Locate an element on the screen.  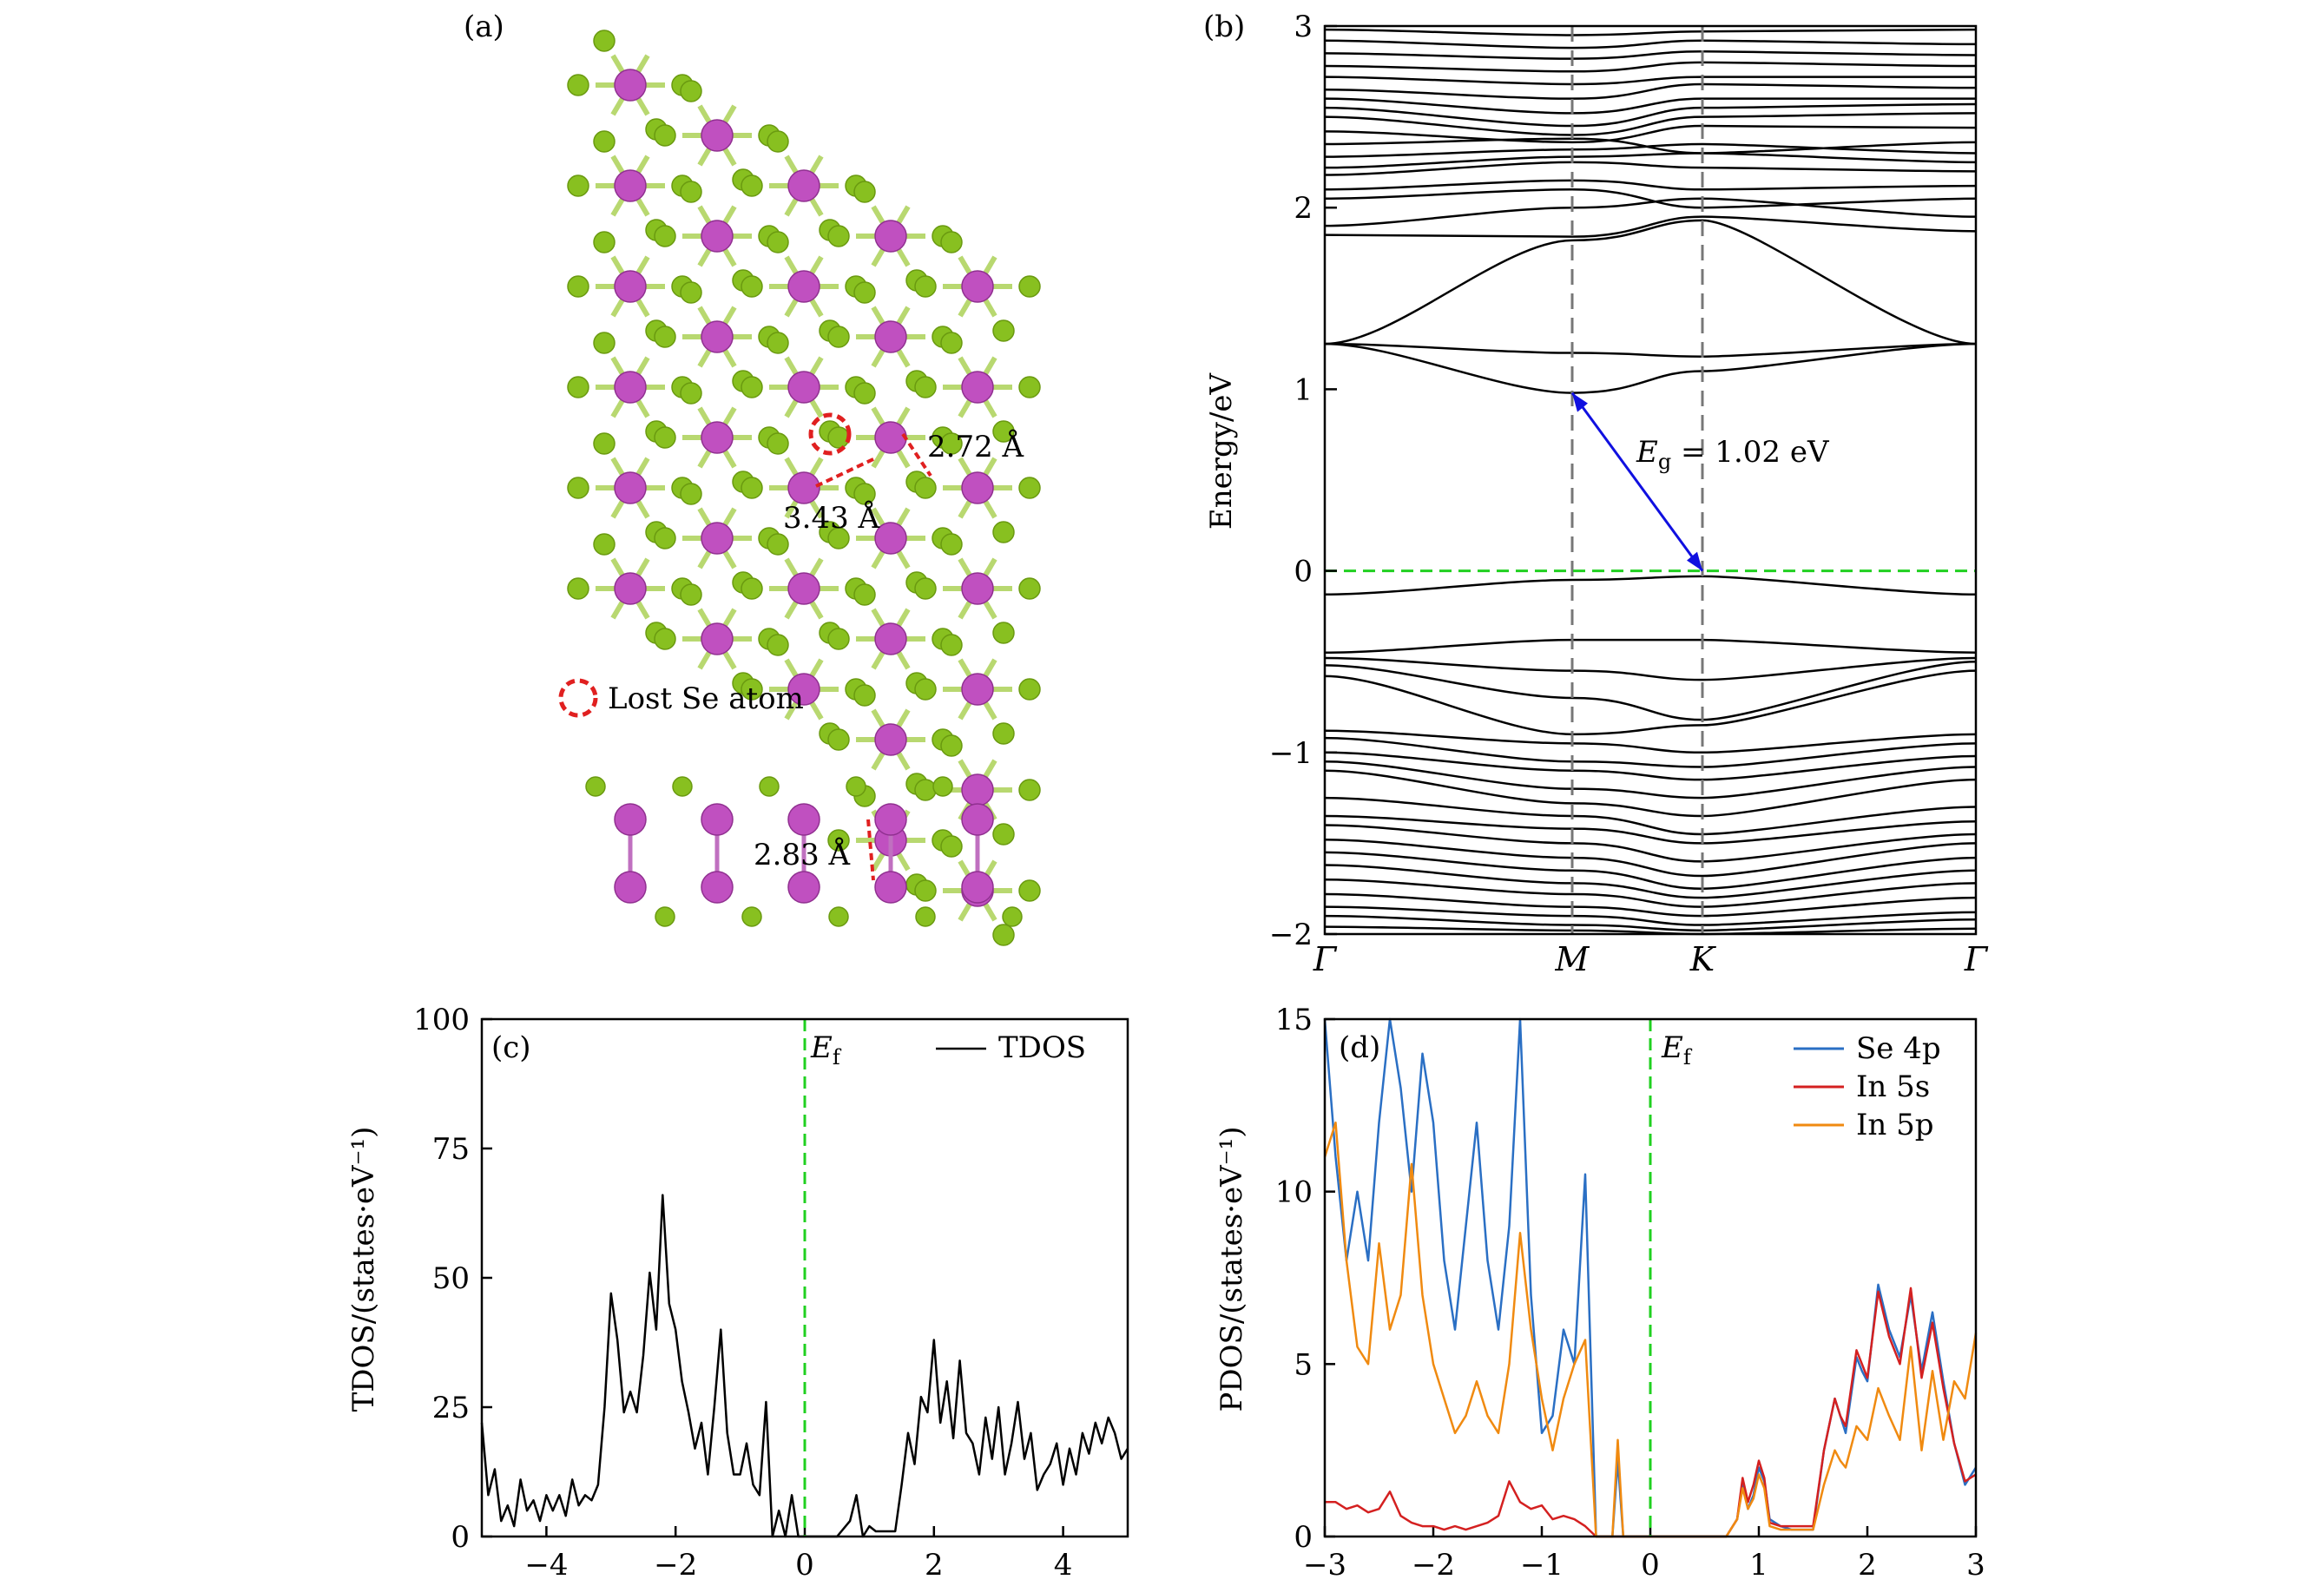
pdos-axis-ticks: −3 −2 −1 0 1 2 3 0 5 10 15 is located at coordinates (1630, 1293).